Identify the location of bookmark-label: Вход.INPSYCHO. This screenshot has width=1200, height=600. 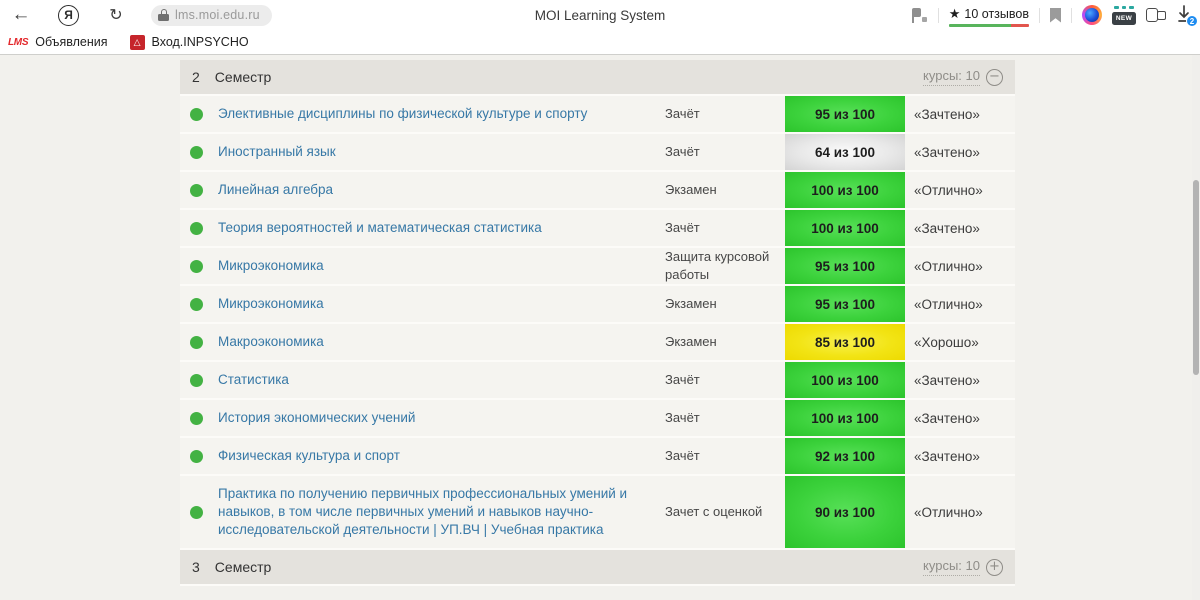
(200, 42).